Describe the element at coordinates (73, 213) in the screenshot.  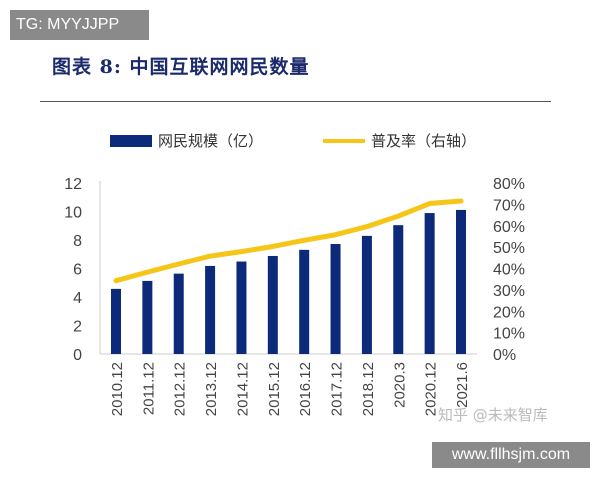
I see `left-tick-label: 10` at that location.